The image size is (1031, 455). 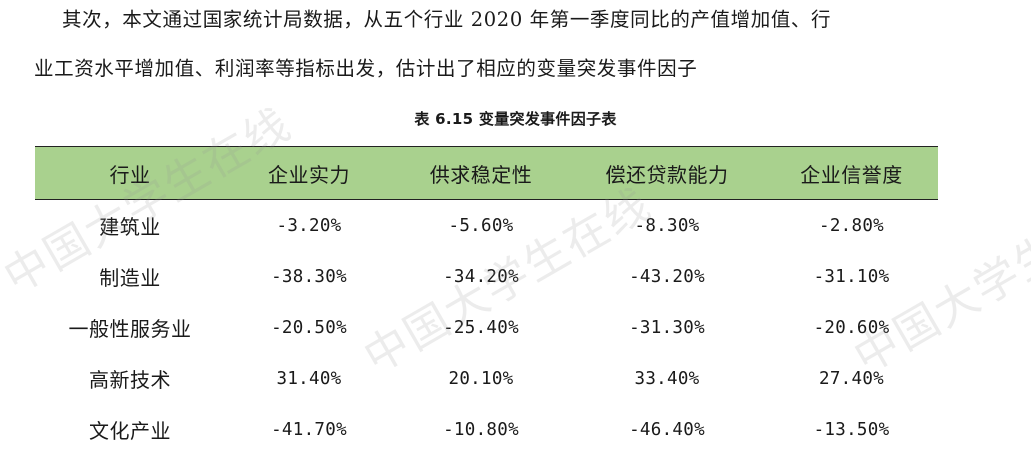 I want to click on value-cell: 31.40%, so click(x=309, y=378).